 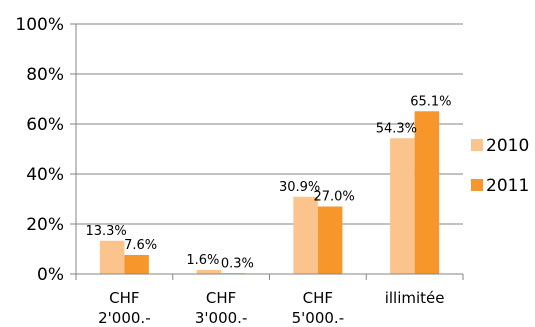 I want to click on x-axis-labels: CHF 2'000.- CHF 3'000.- CHF 5'000.- illimitée, so click(x=271, y=308).